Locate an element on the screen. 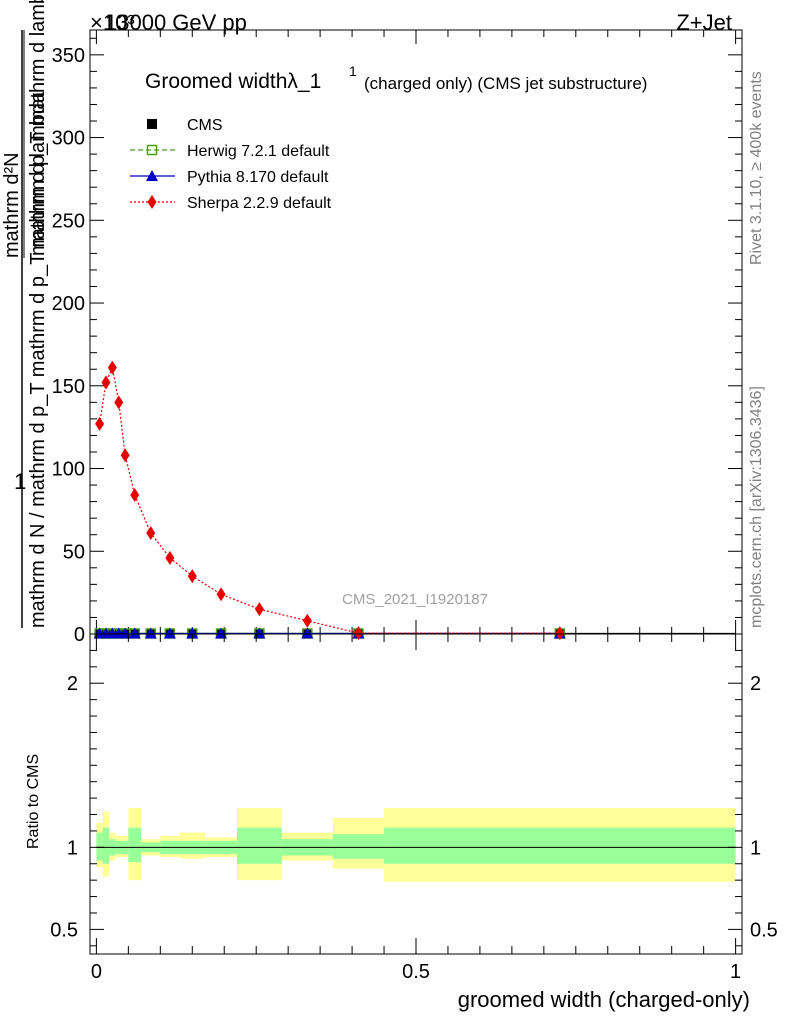  x-tick-label: 0 is located at coordinates (96, 972).